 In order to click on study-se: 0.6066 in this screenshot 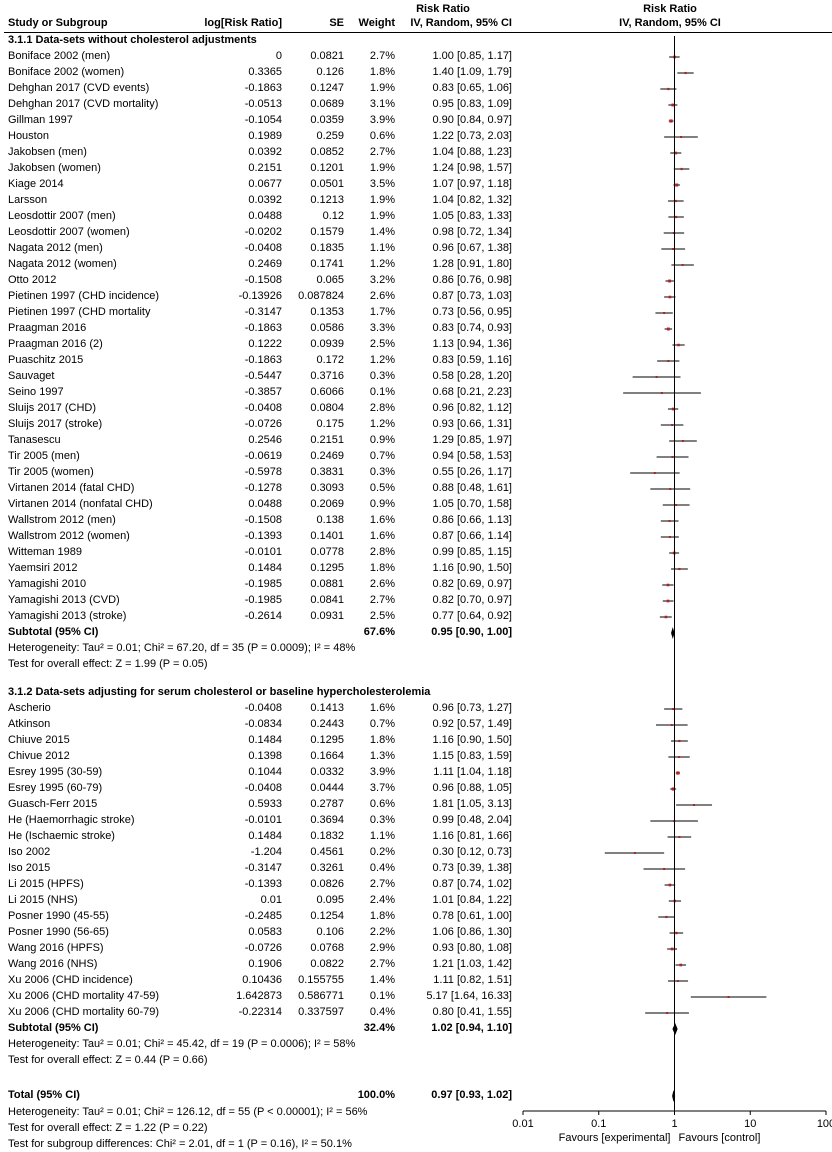, I will do `click(327, 392)`.